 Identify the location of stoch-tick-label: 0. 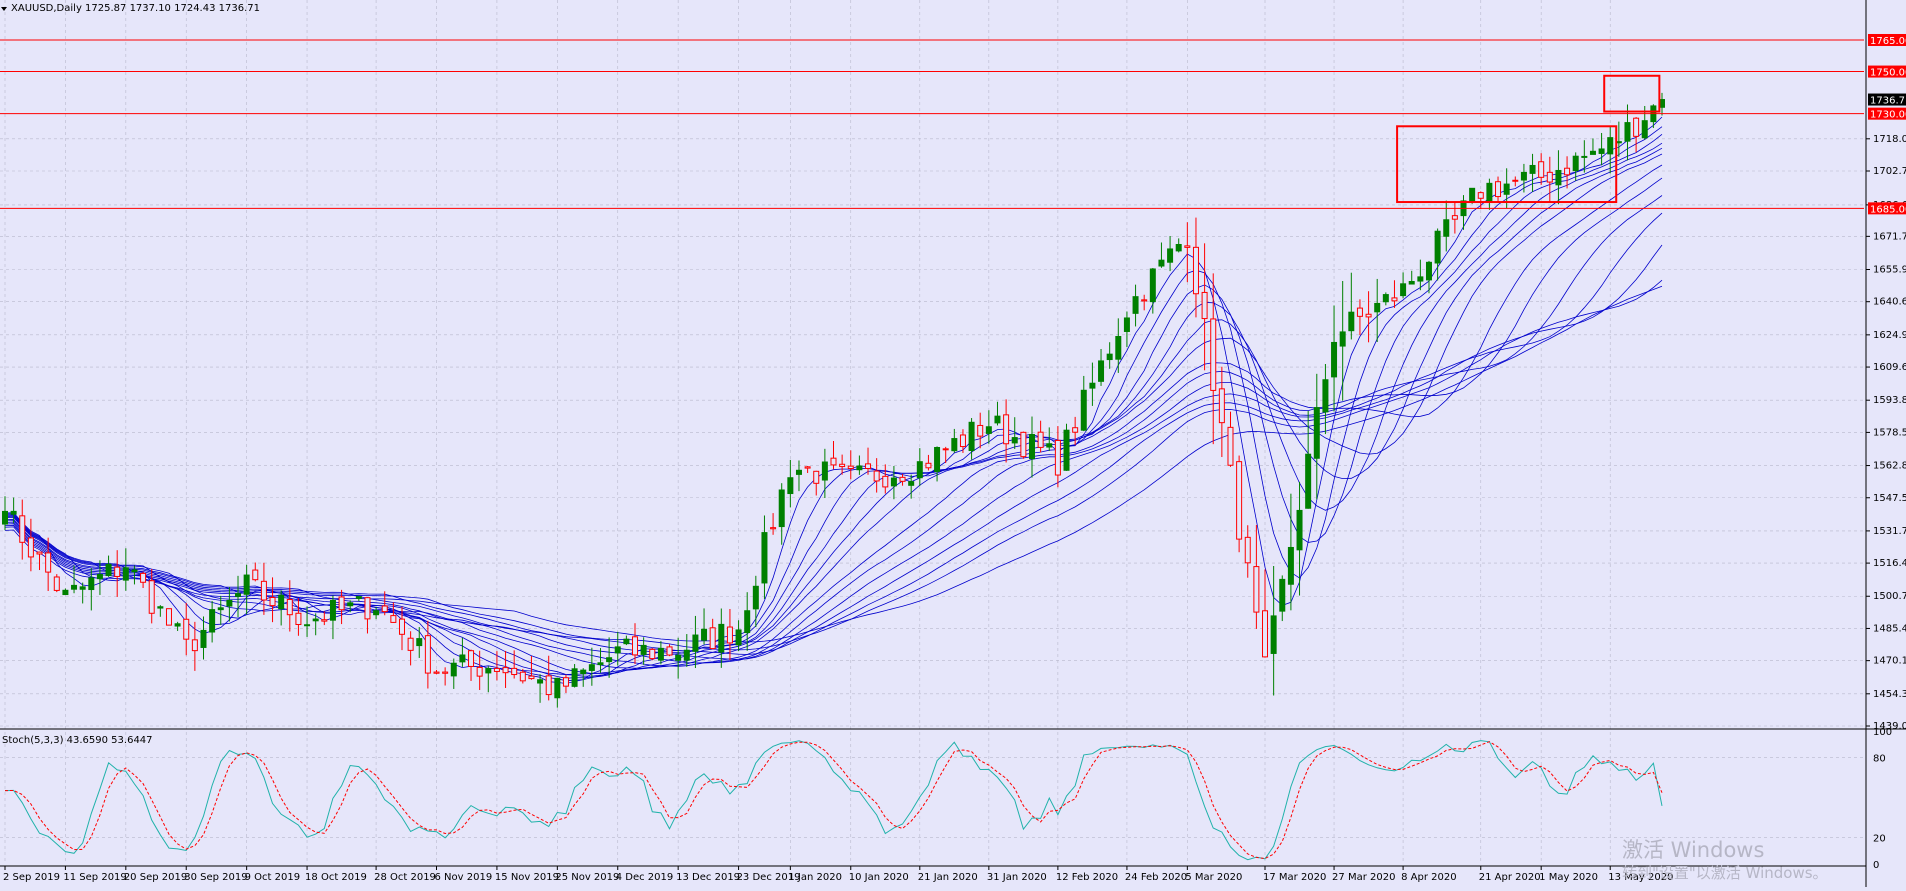
(1876, 865).